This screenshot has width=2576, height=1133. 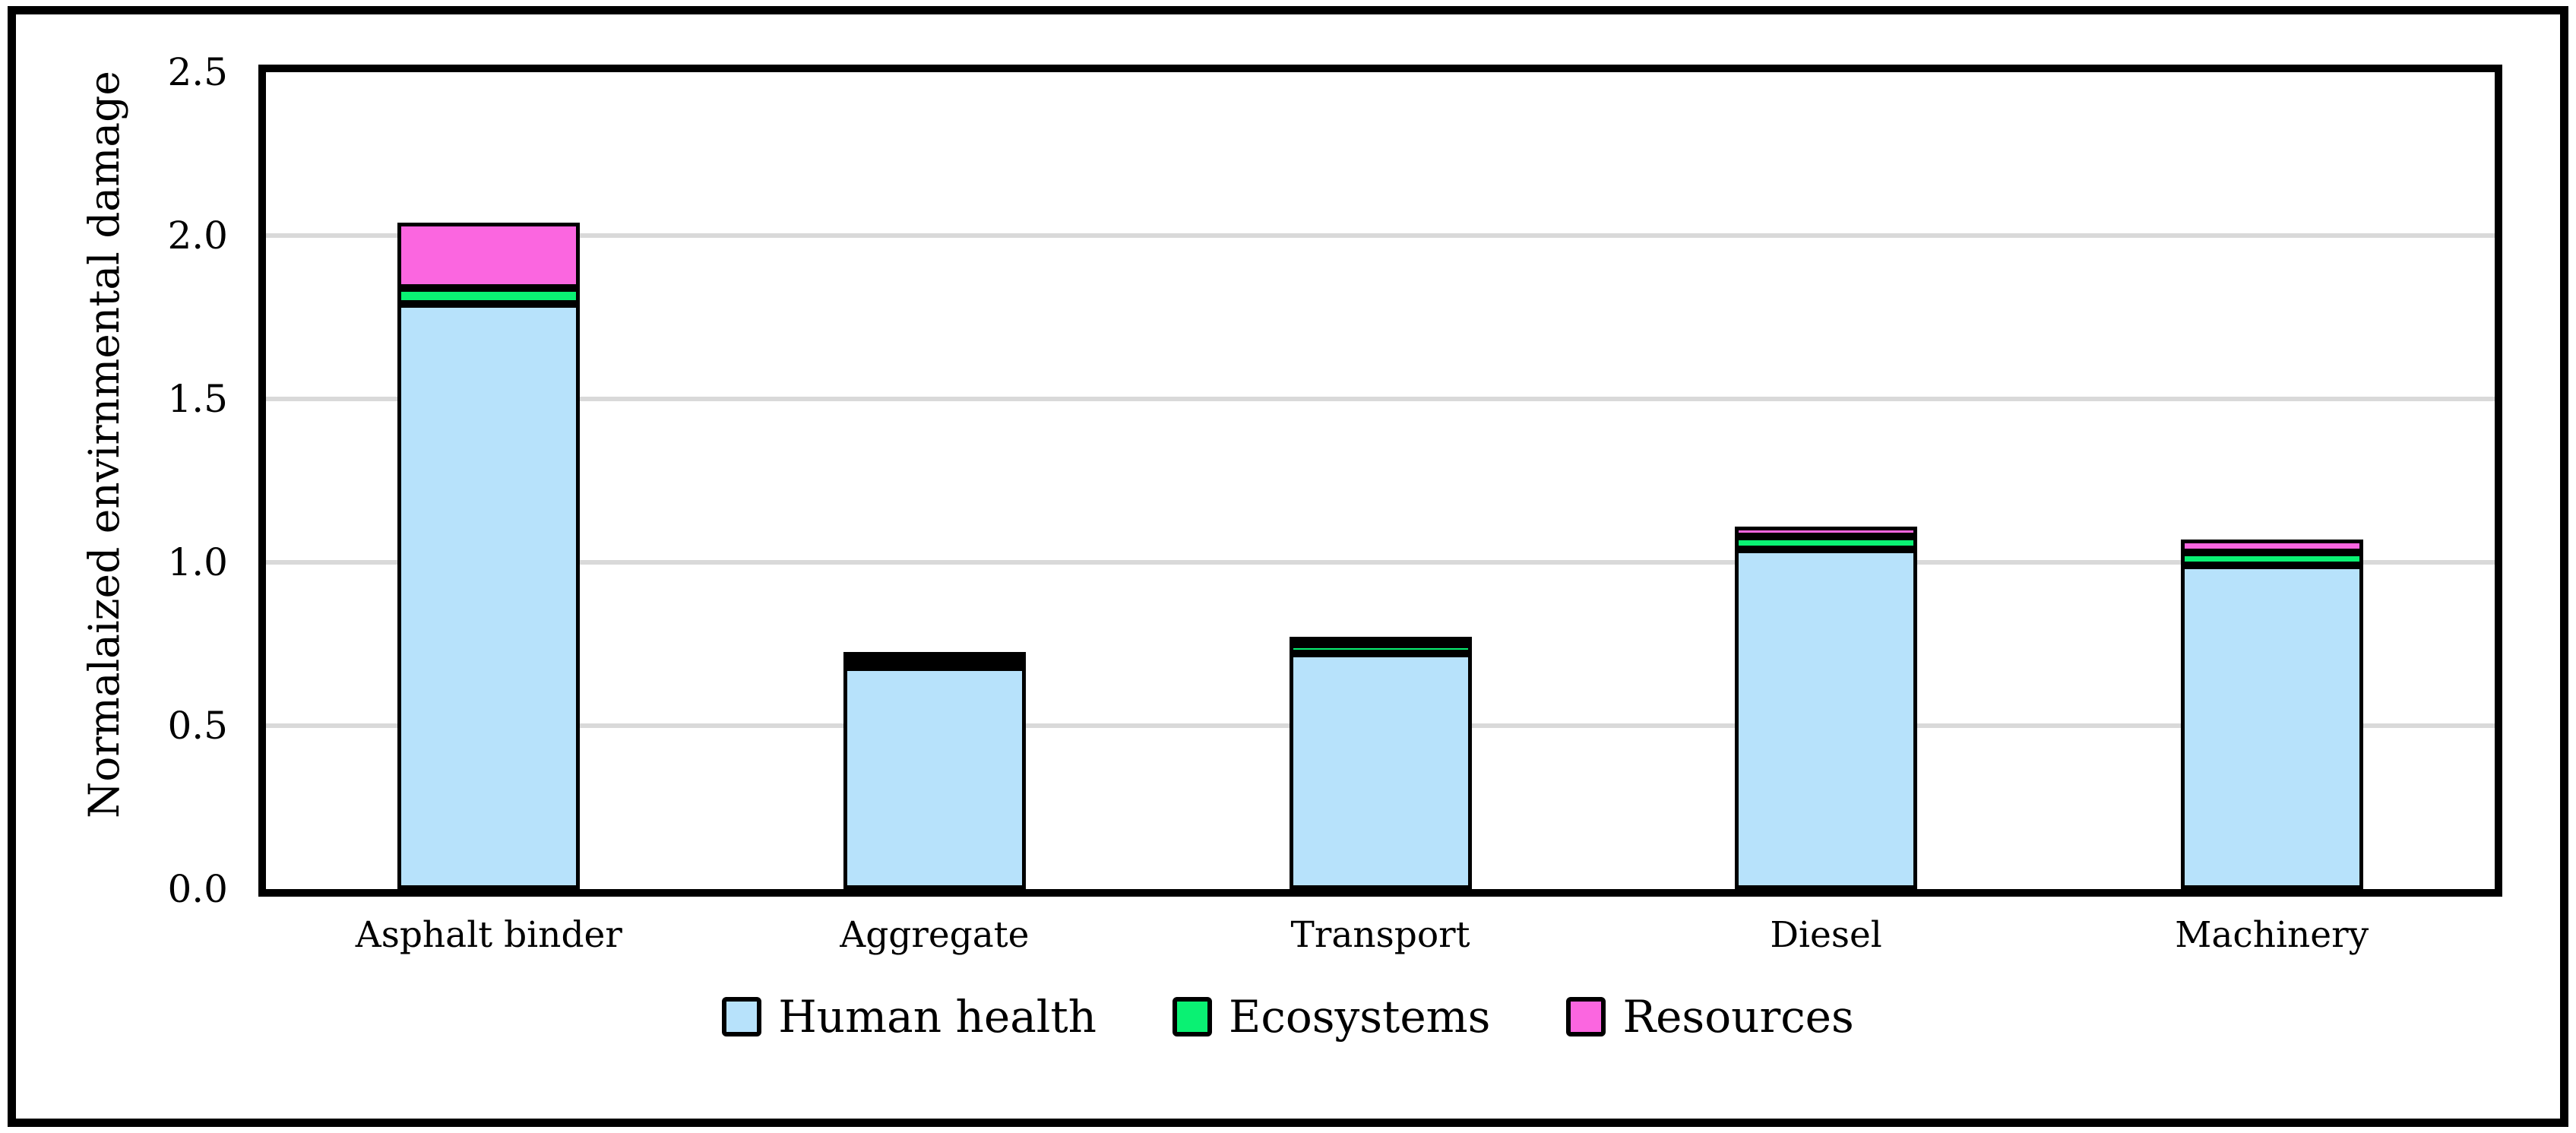 What do you see at coordinates (1380, 399) in the screenshot?
I see `gridline-1.5` at bounding box center [1380, 399].